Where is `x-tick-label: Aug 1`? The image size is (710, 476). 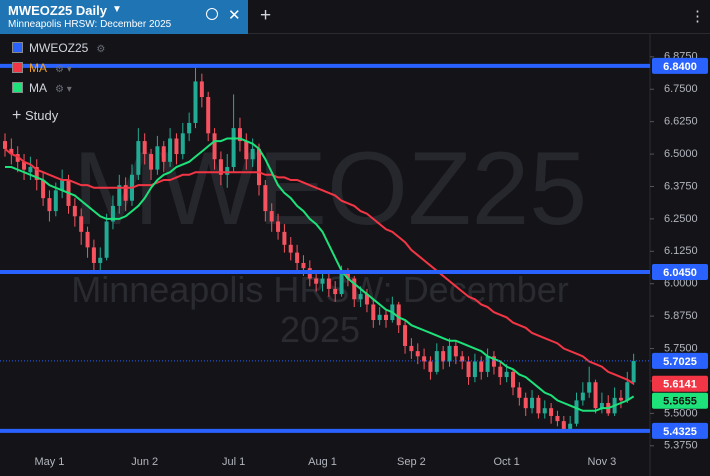
x-tick-label: Aug 1 is located at coordinates (322, 462).